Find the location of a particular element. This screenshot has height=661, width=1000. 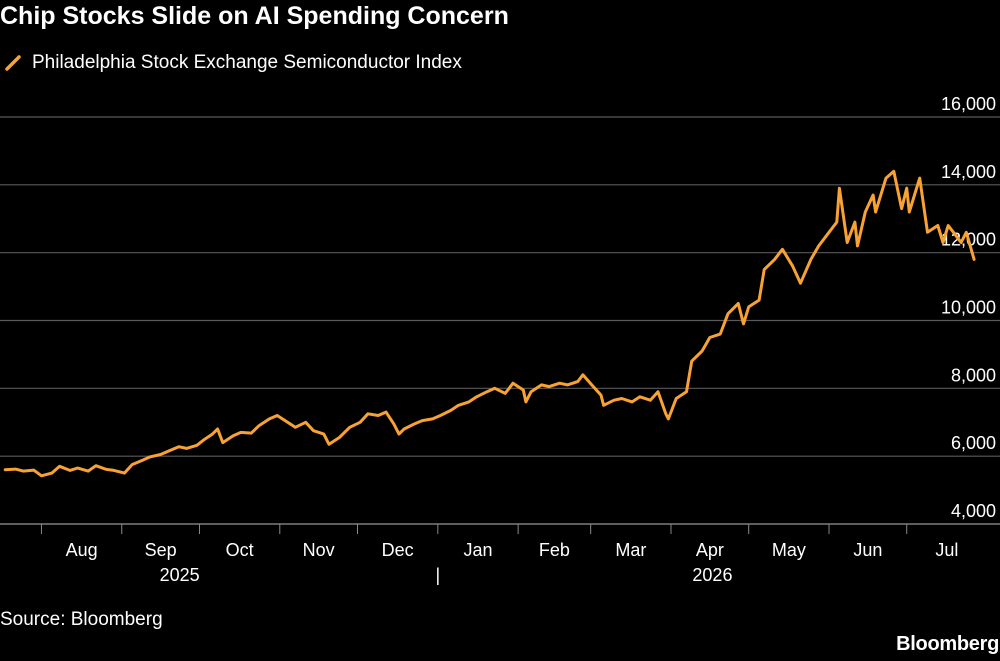

chart-title: Chip Stocks Slide on AI Spending Concern is located at coordinates (254, 16).